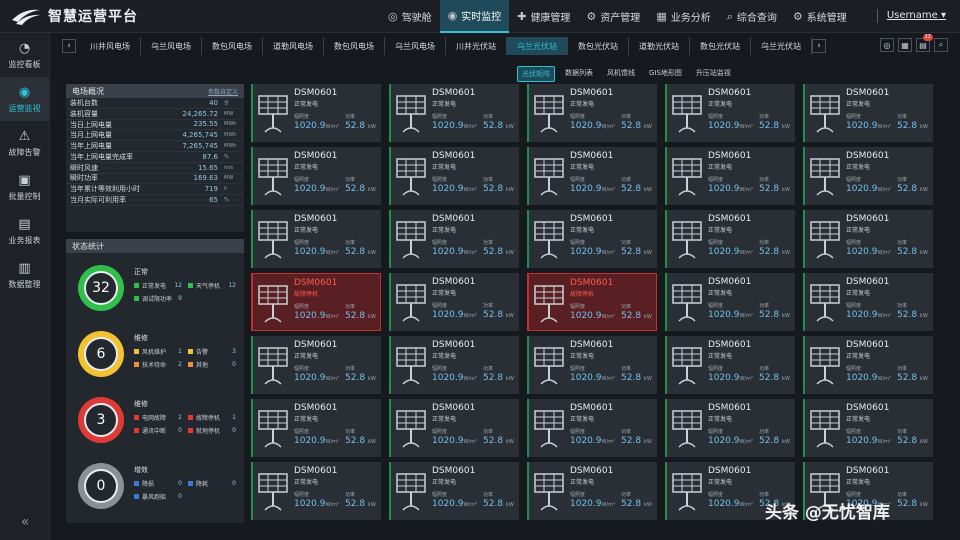 This screenshot has height=540, width=960. What do you see at coordinates (912, 441) in the screenshot?
I see `power-value: 52.8 kW` at bounding box center [912, 441].